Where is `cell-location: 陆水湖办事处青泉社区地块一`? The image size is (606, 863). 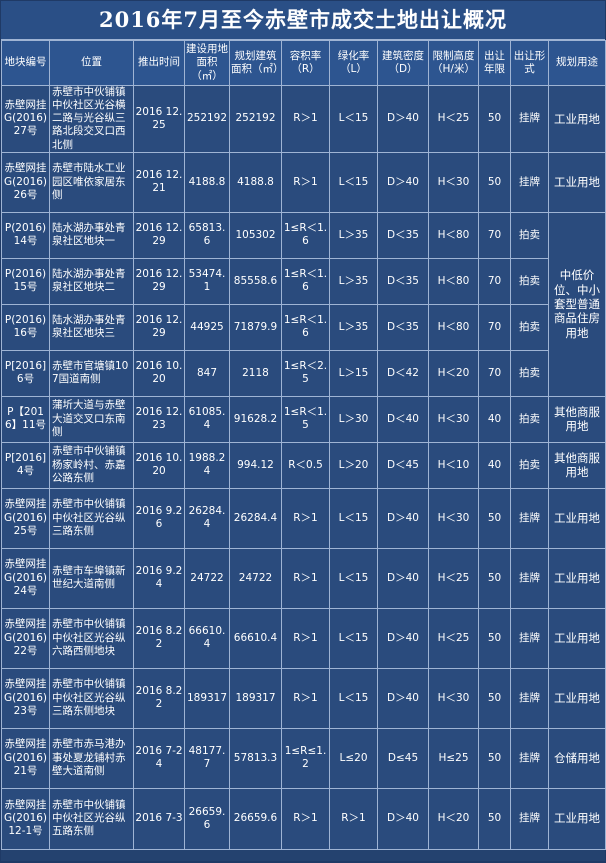
cell-location: 陆水湖办事处青泉社区地块一 is located at coordinates (91, 235).